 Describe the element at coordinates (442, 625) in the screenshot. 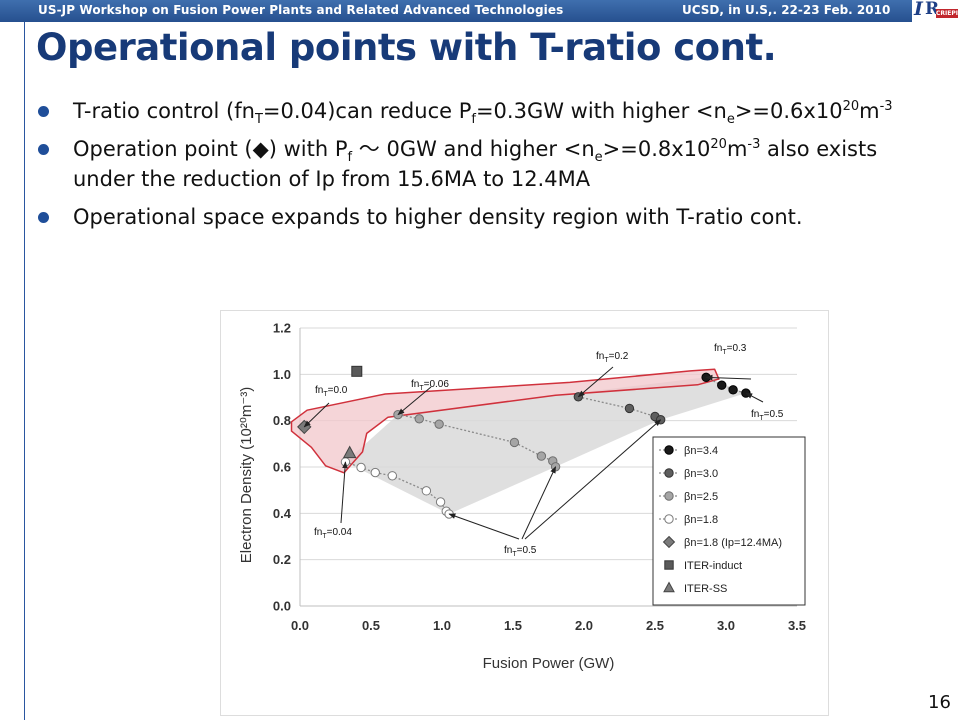

I see `x-tick-label: 1.0` at that location.